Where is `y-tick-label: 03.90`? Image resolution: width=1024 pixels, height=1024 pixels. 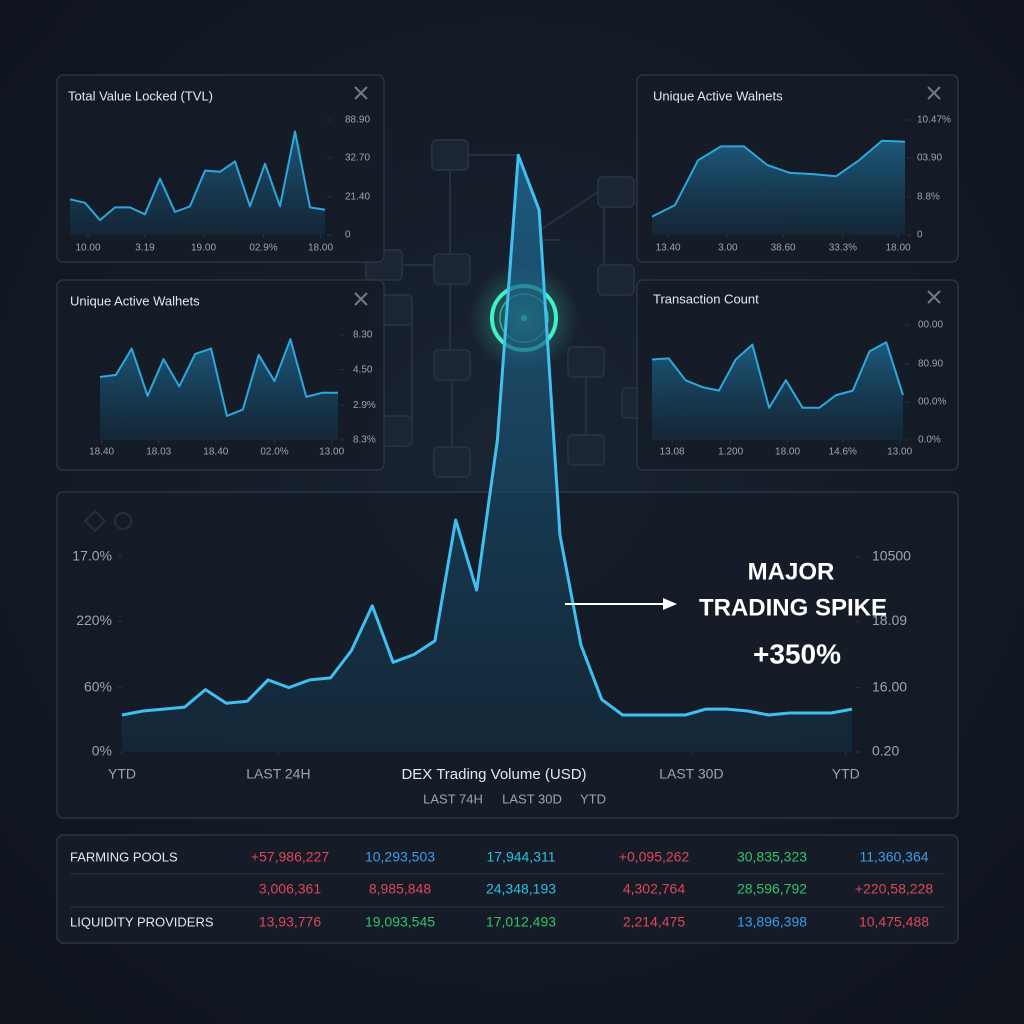 y-tick-label: 03.90 is located at coordinates (929, 158).